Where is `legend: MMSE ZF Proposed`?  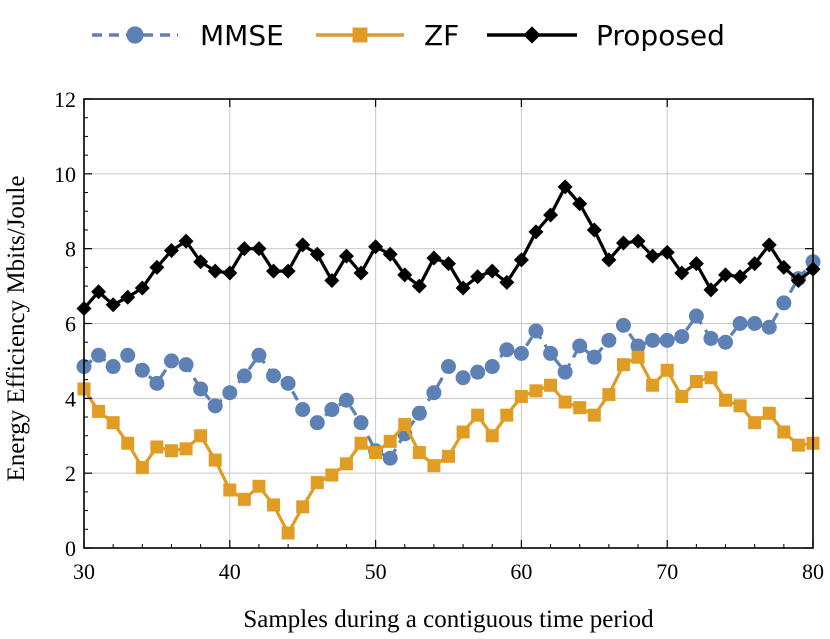 legend: MMSE ZF Proposed is located at coordinates (408, 35).